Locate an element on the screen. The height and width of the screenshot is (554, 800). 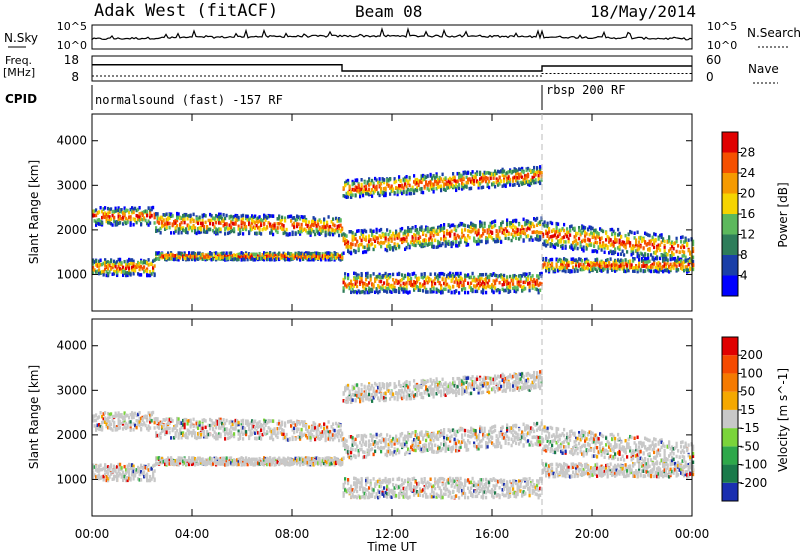
nave-label: Nave is located at coordinates (763, 69).